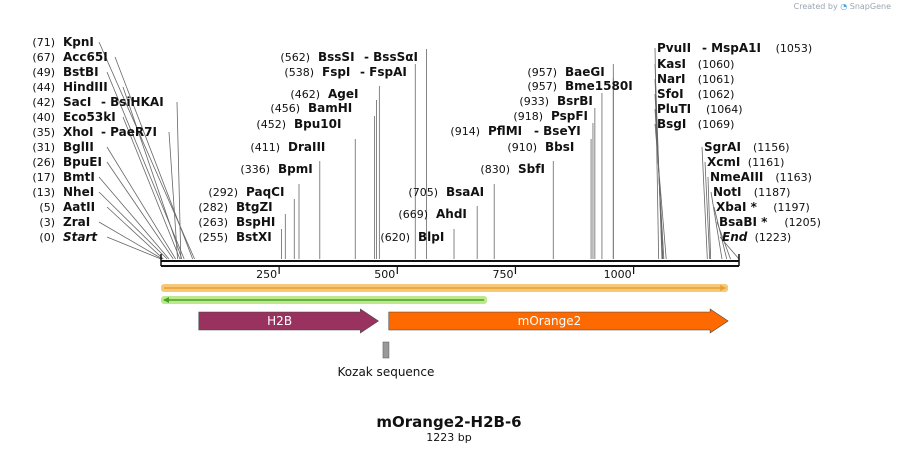 This screenshot has width=899, height=453. What do you see at coordinates (734, 48) in the screenshot?
I see `site-pvuii-mspa1i: PvuII - MspA1I (1053)` at bounding box center [734, 48].